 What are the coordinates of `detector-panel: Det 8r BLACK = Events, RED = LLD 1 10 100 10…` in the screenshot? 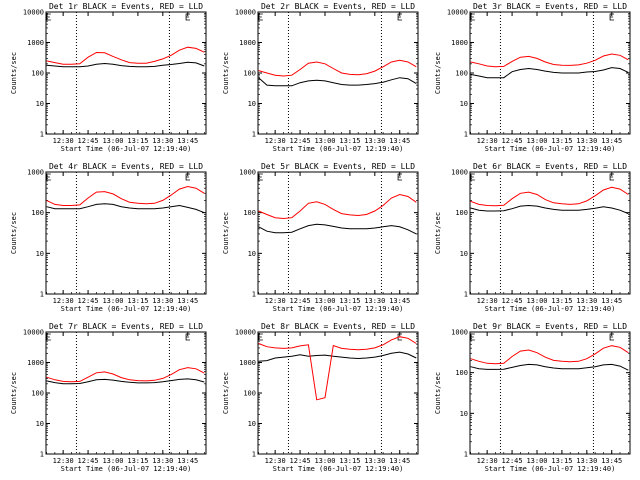 It's located at (320, 397).